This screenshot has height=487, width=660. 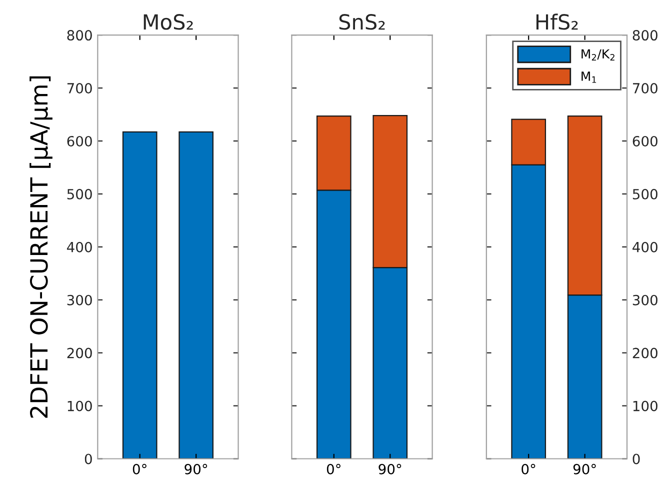 I want to click on y2-tick-label: 500, so click(x=645, y=194).